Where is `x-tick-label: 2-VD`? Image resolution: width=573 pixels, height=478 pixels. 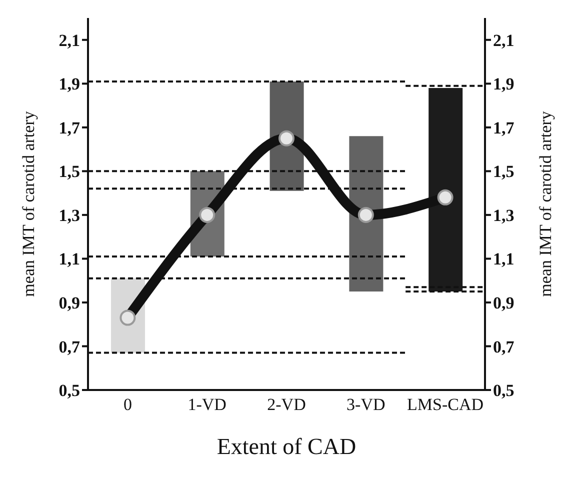
x-tick-label: 2-VD is located at coordinates (286, 404).